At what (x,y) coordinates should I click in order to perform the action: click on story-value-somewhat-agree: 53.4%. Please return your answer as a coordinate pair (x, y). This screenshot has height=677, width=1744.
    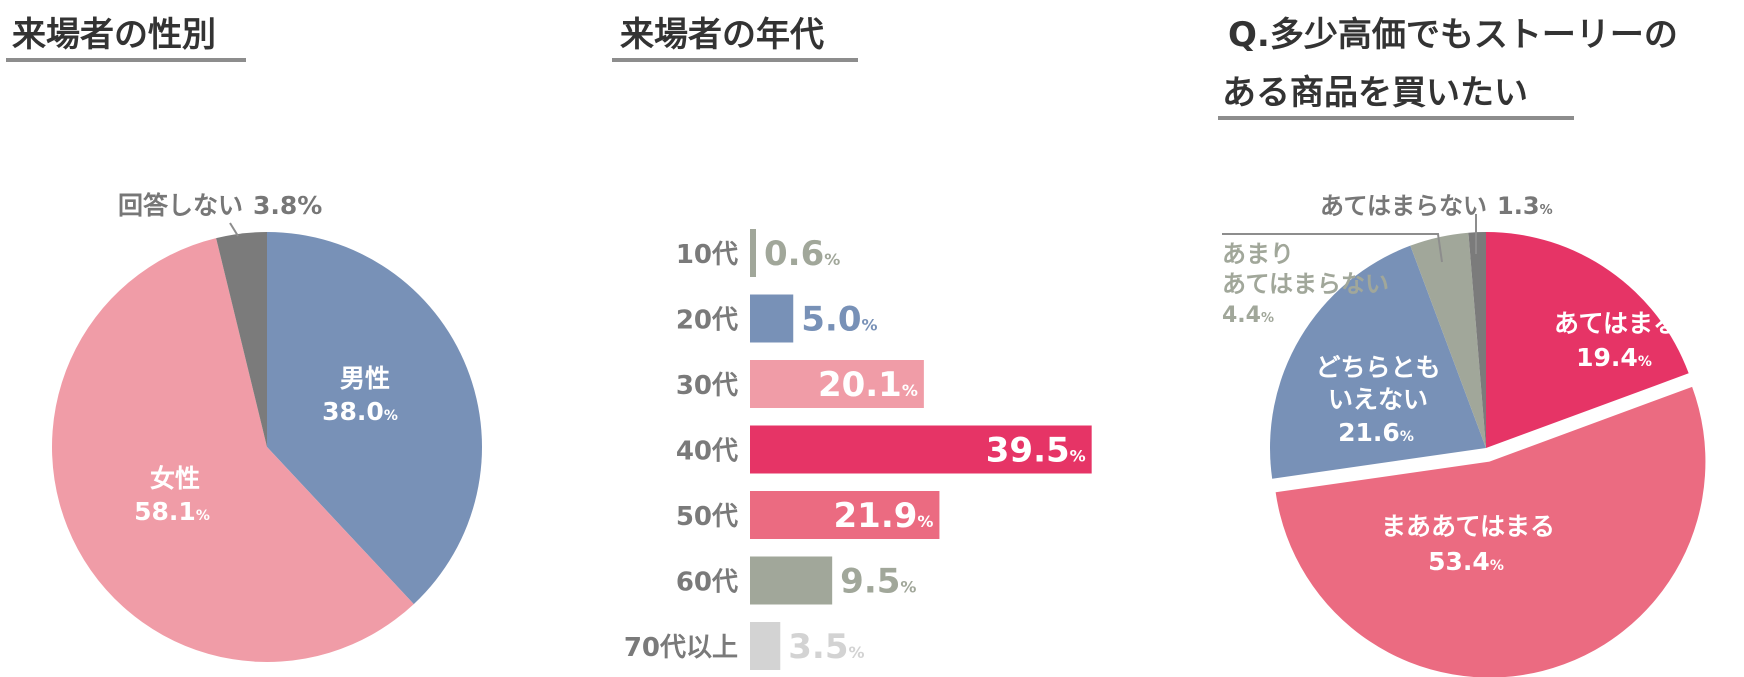
    Looking at the image, I should click on (1466, 561).